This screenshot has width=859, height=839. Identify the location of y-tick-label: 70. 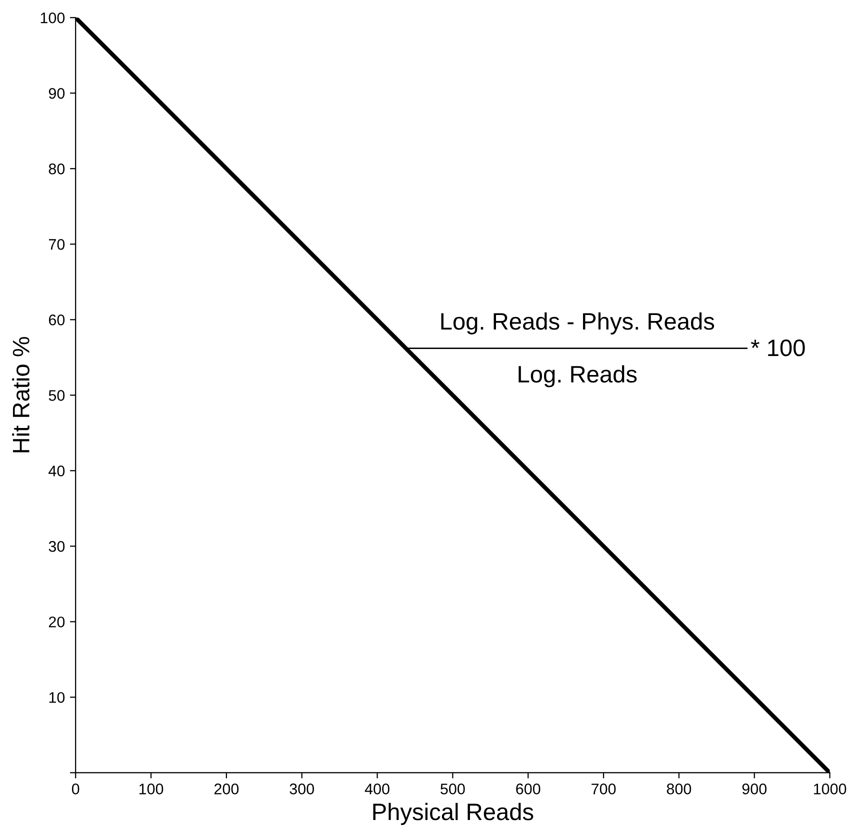
(56, 244).